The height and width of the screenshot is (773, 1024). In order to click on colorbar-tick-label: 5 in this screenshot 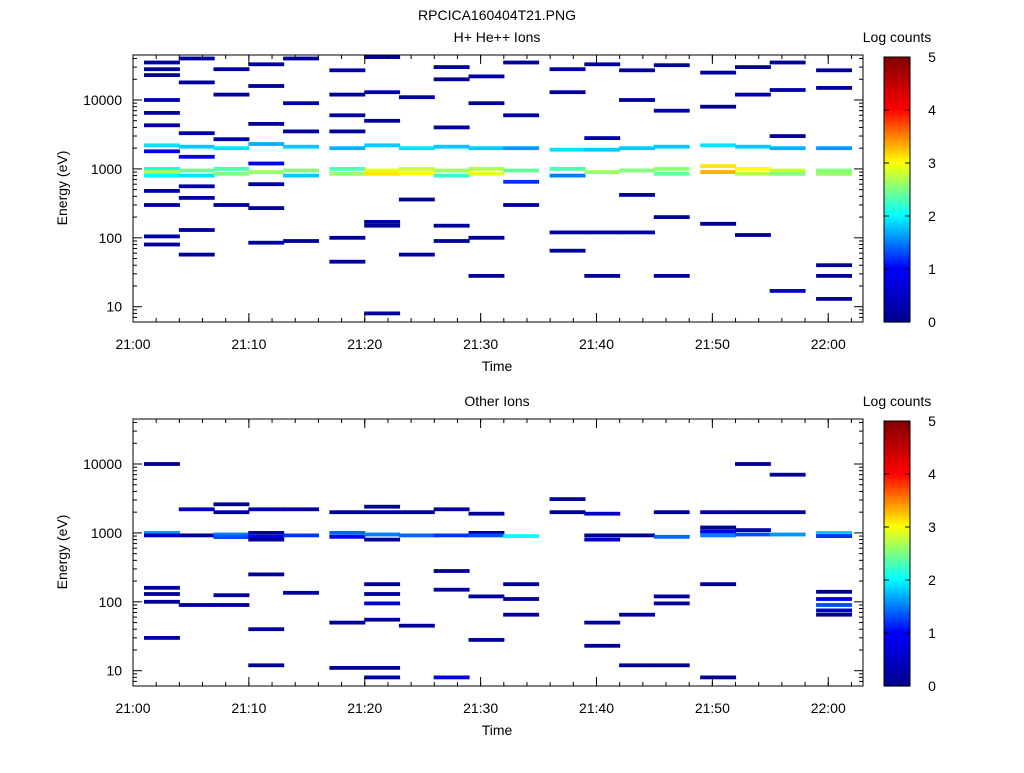, I will do `click(932, 421)`.